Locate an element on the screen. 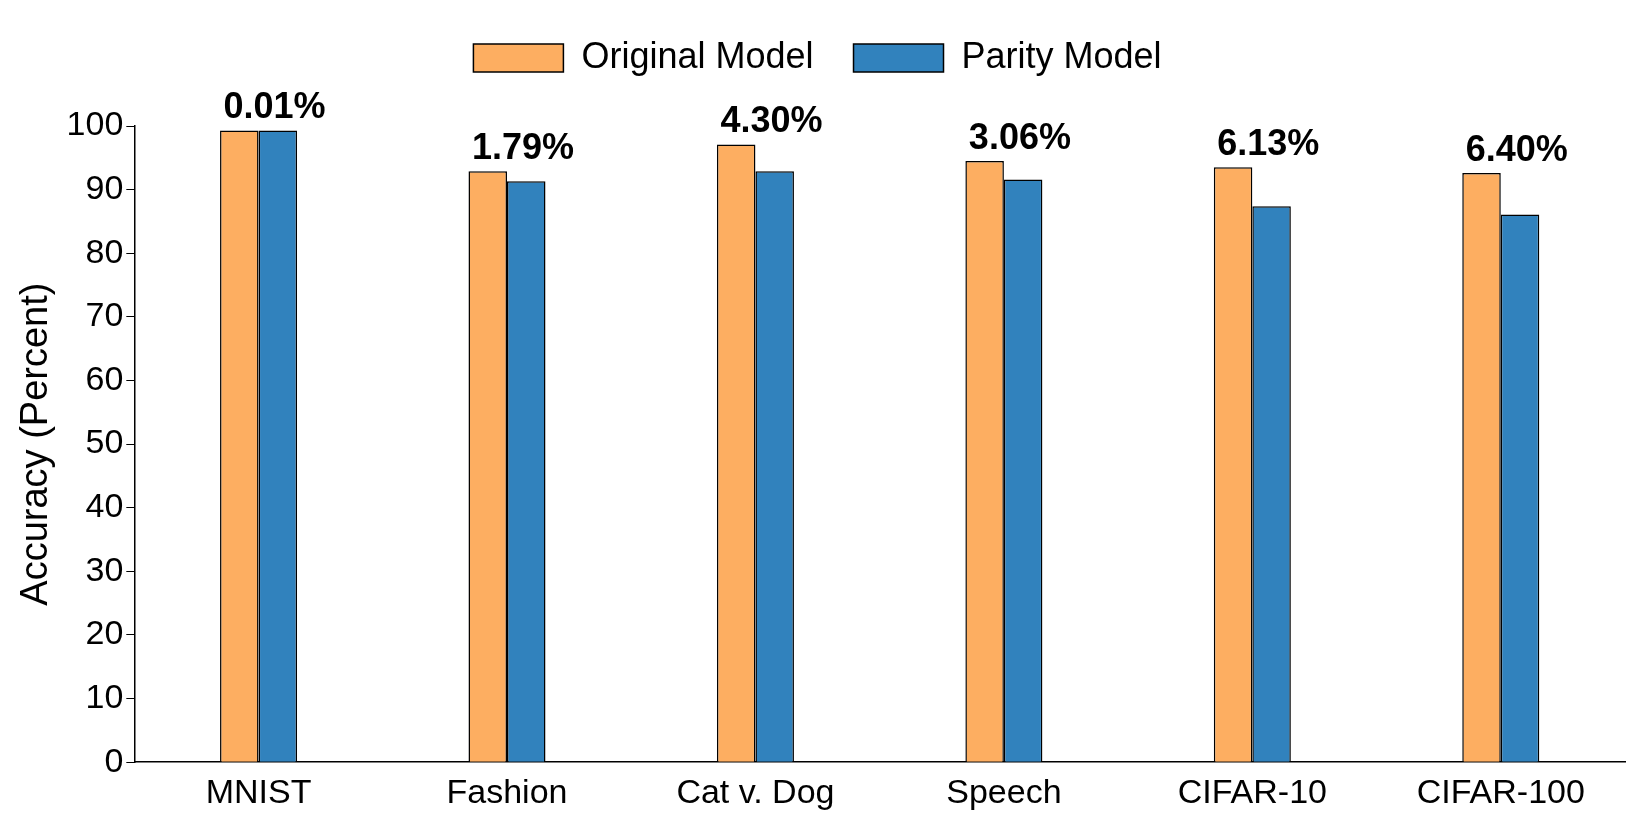  legend-label: Parity Model is located at coordinates (1061, 55).